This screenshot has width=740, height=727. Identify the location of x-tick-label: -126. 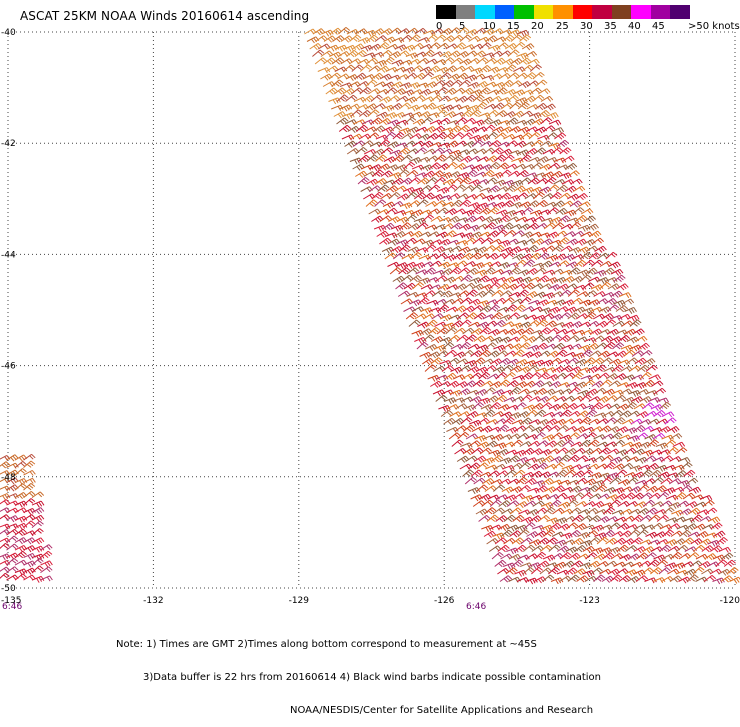
(444, 601).